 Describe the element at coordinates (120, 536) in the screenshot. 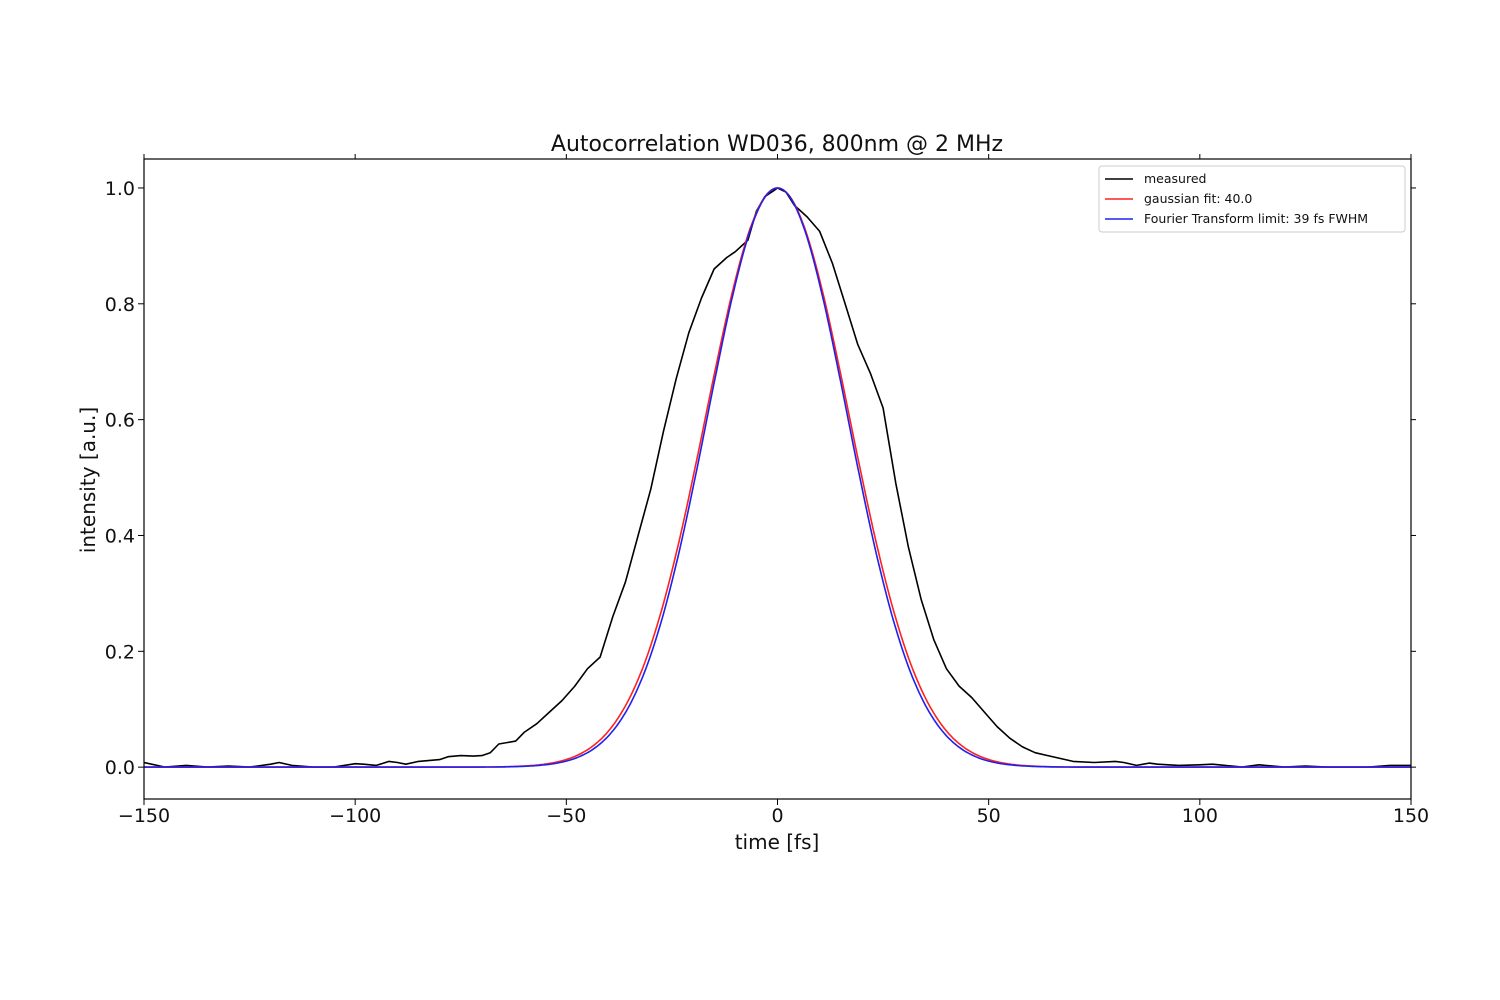

I see `y-tick-label: 0.4` at that location.